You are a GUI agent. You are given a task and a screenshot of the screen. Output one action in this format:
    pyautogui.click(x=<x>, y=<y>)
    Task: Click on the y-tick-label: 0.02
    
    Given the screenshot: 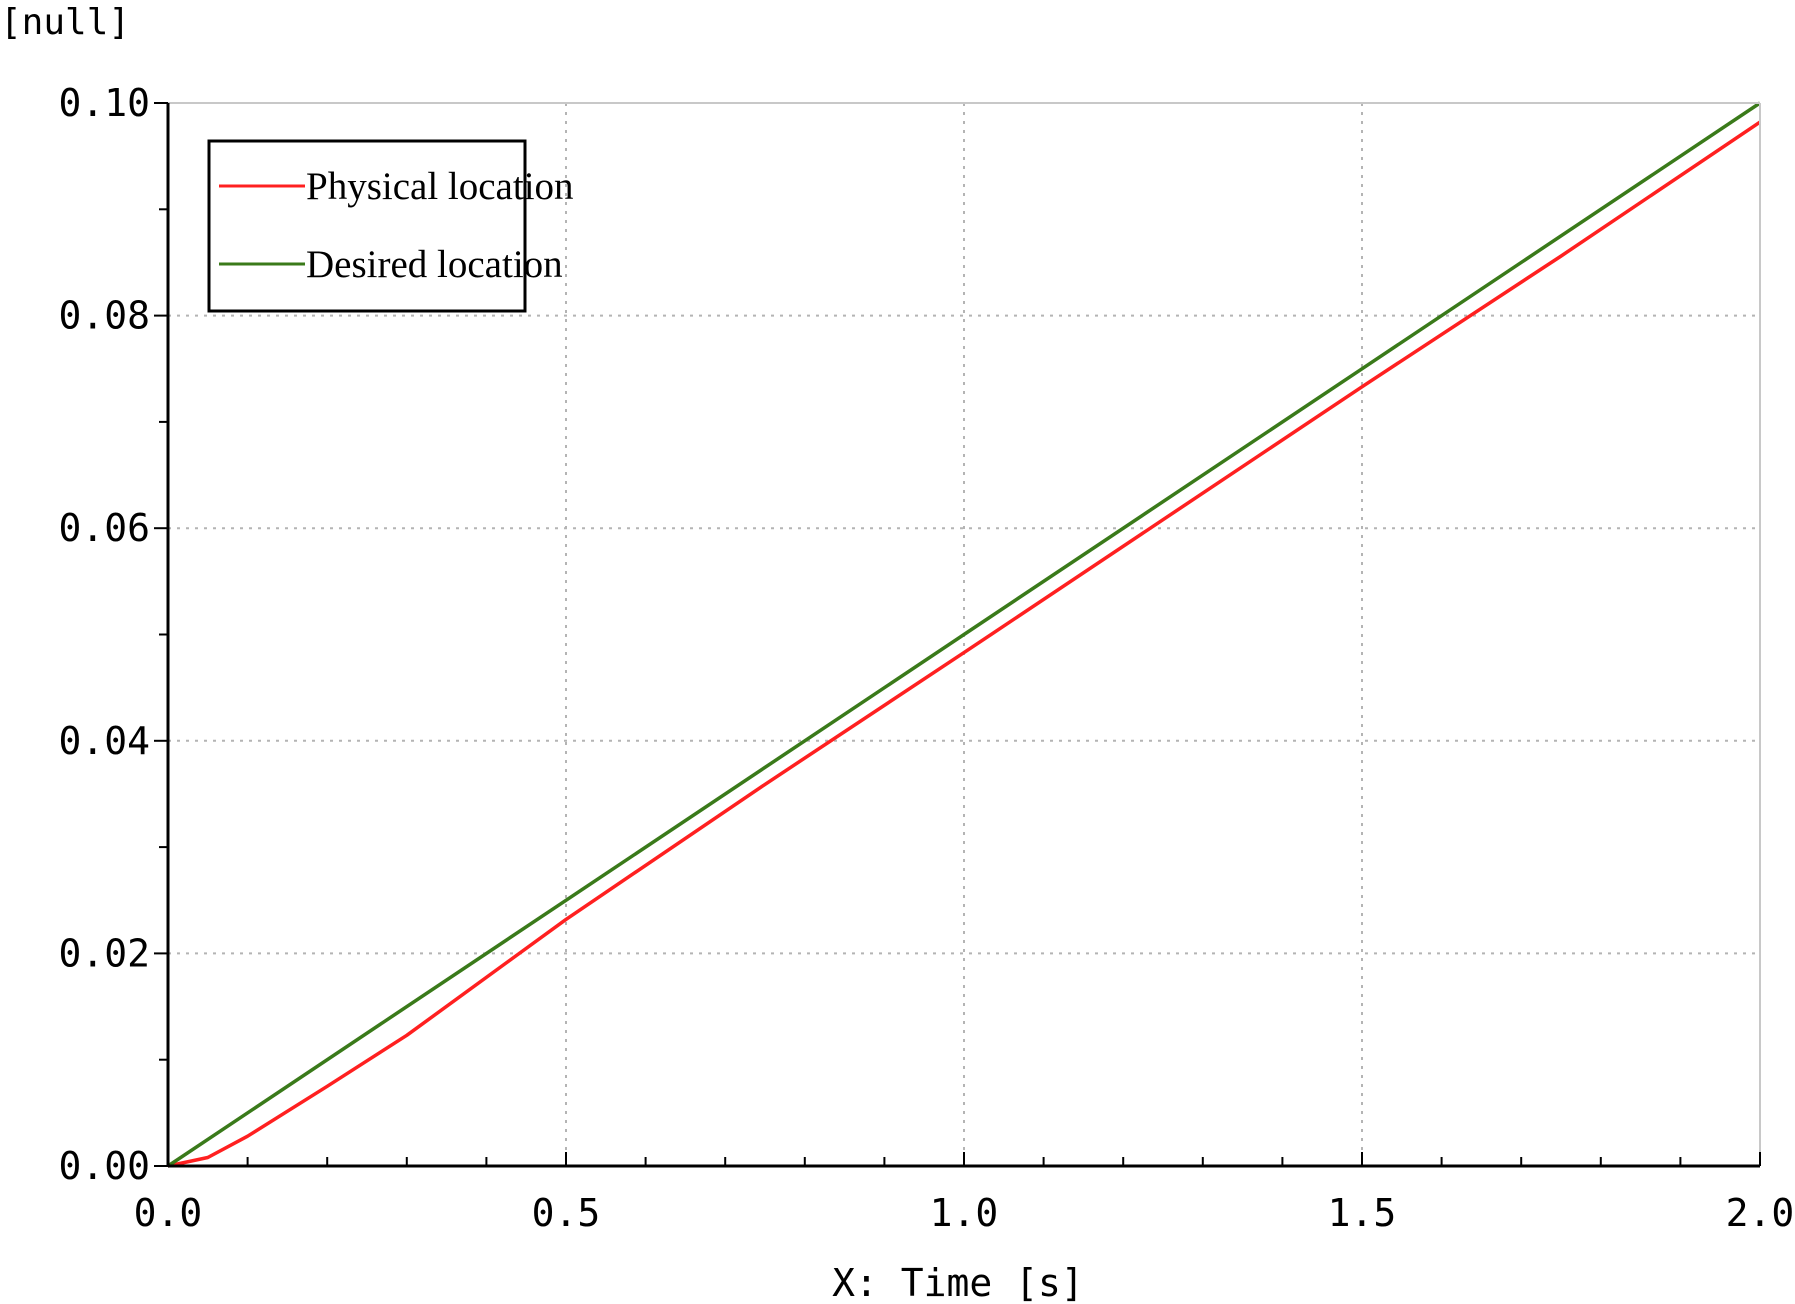 What is the action you would take?
    pyautogui.click(x=104, y=953)
    